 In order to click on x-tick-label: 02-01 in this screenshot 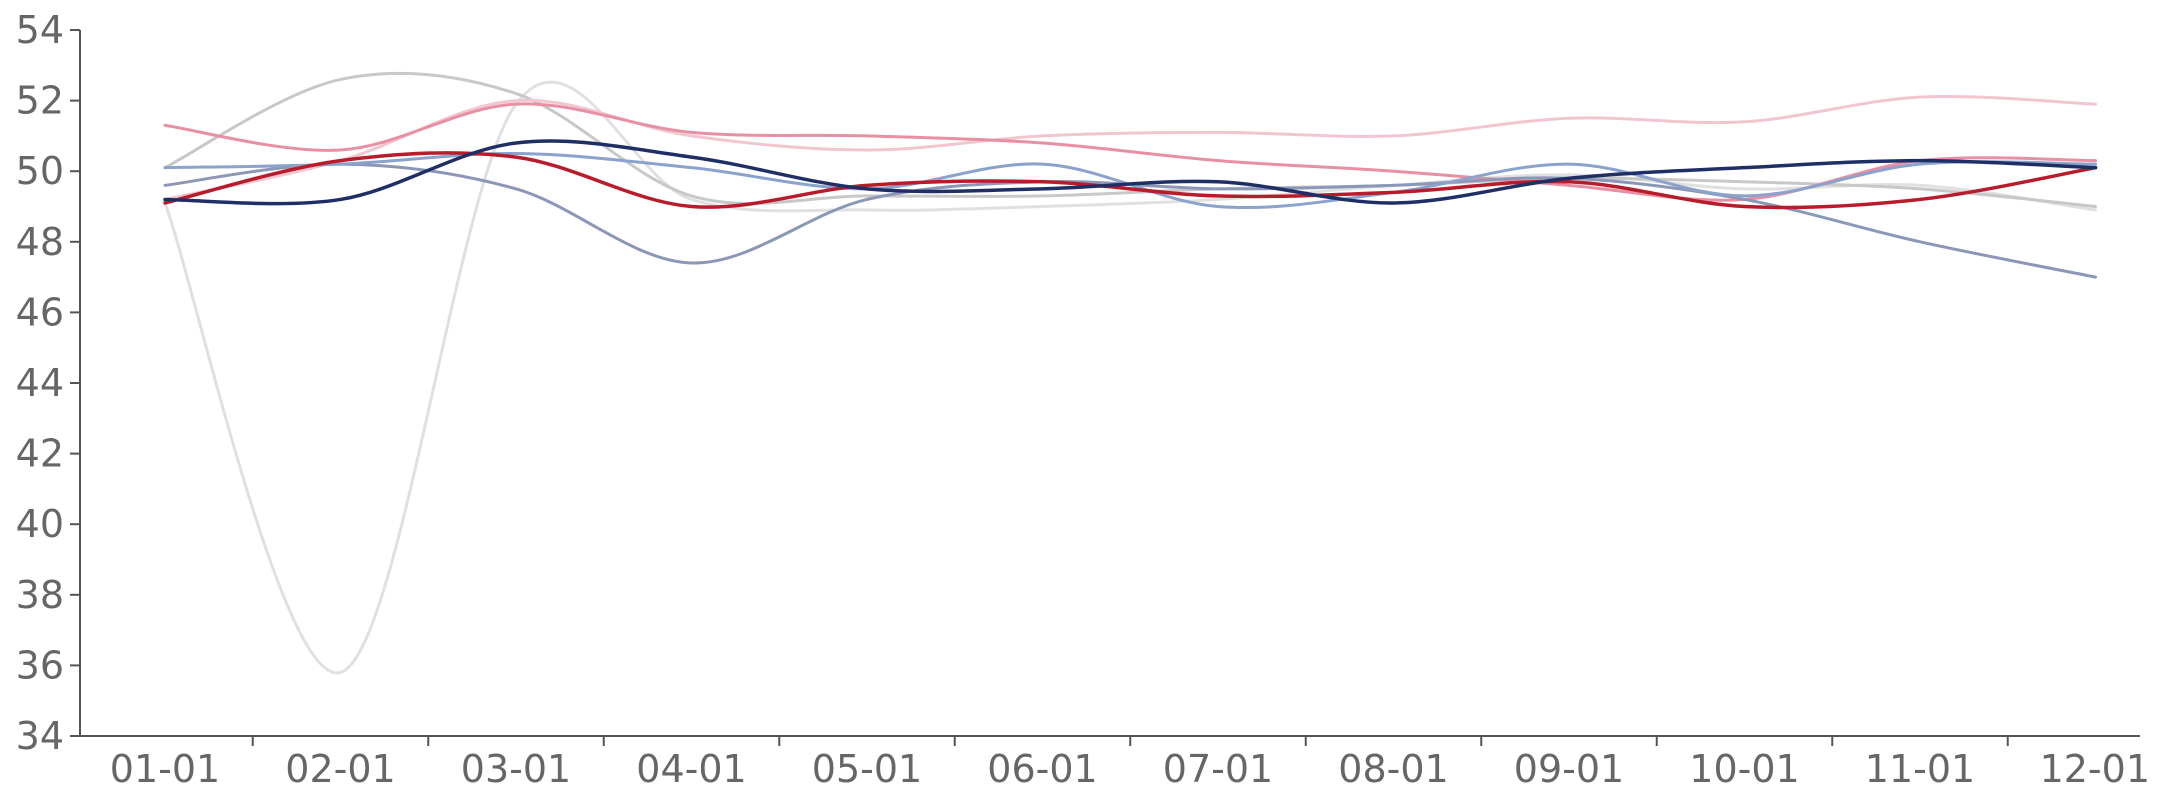, I will do `click(340, 769)`.